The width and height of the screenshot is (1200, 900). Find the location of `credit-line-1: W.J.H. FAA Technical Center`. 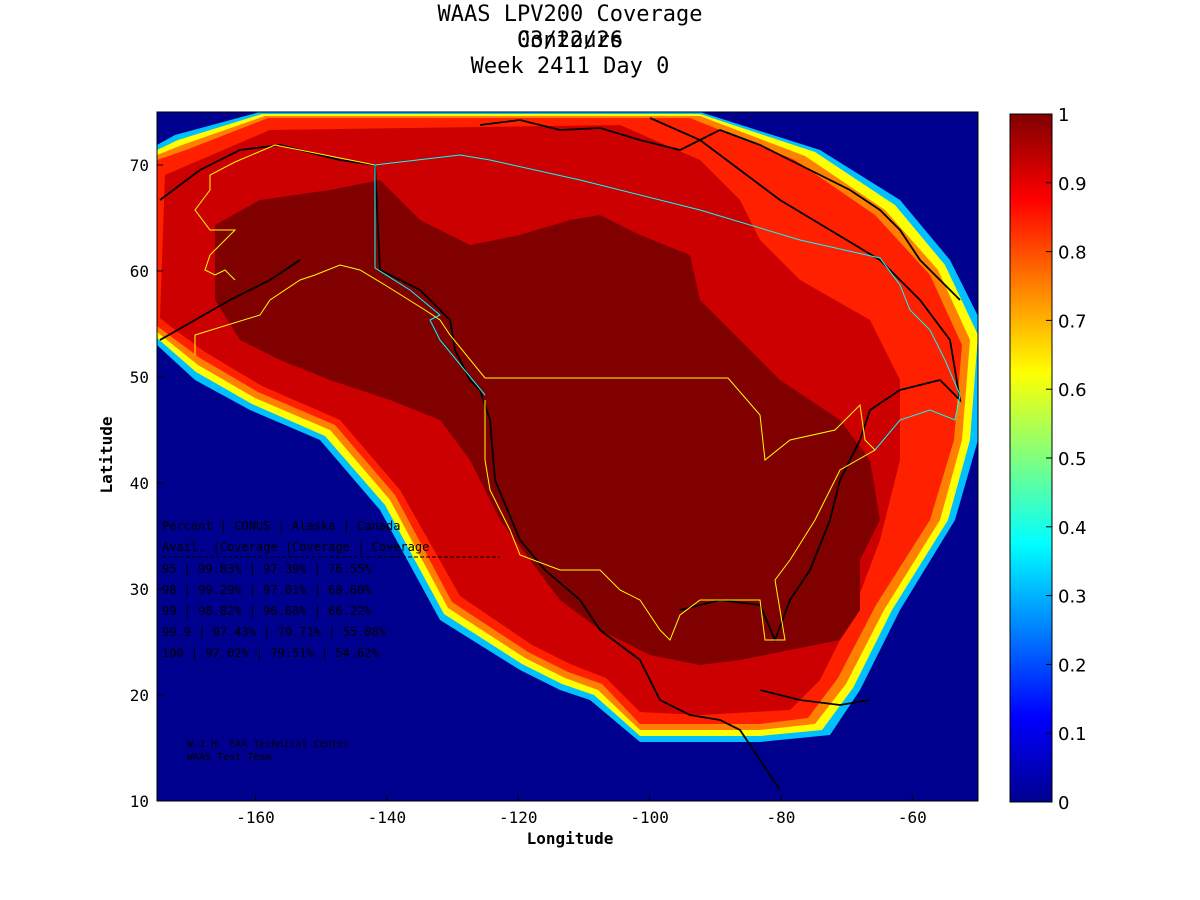

credit-line-1: W.J.H. FAA Technical Center is located at coordinates (268, 744).